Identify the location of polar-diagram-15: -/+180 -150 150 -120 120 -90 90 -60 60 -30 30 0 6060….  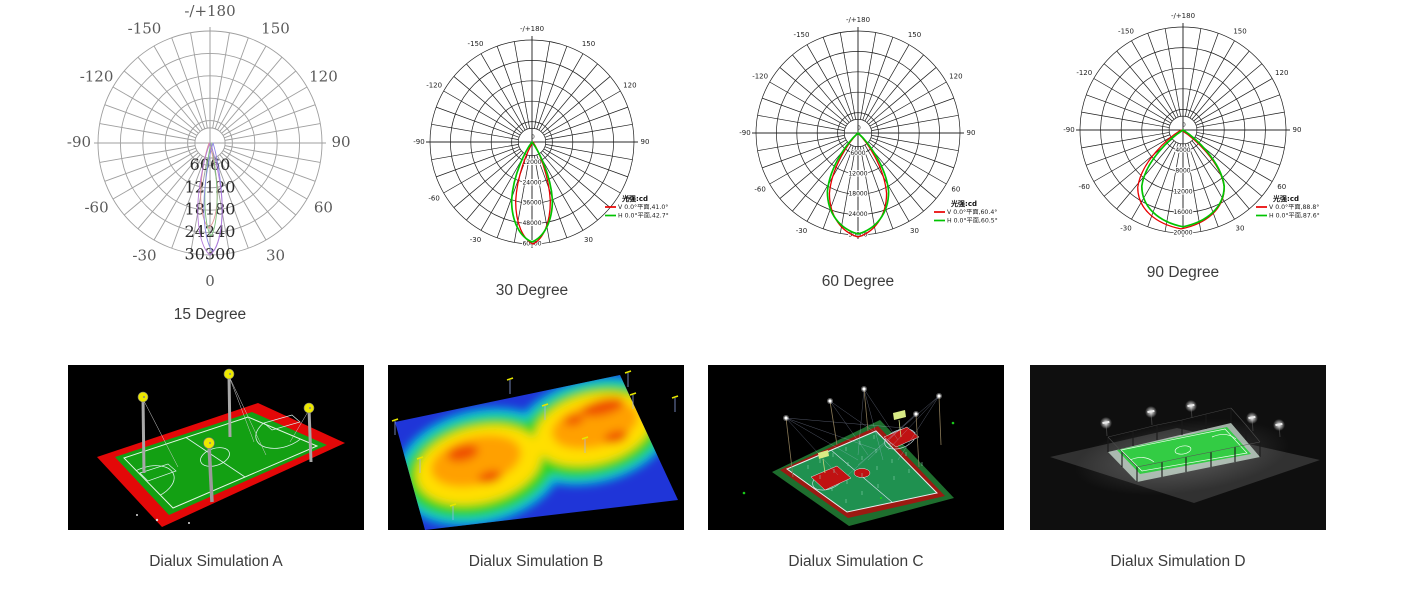
(209, 146).